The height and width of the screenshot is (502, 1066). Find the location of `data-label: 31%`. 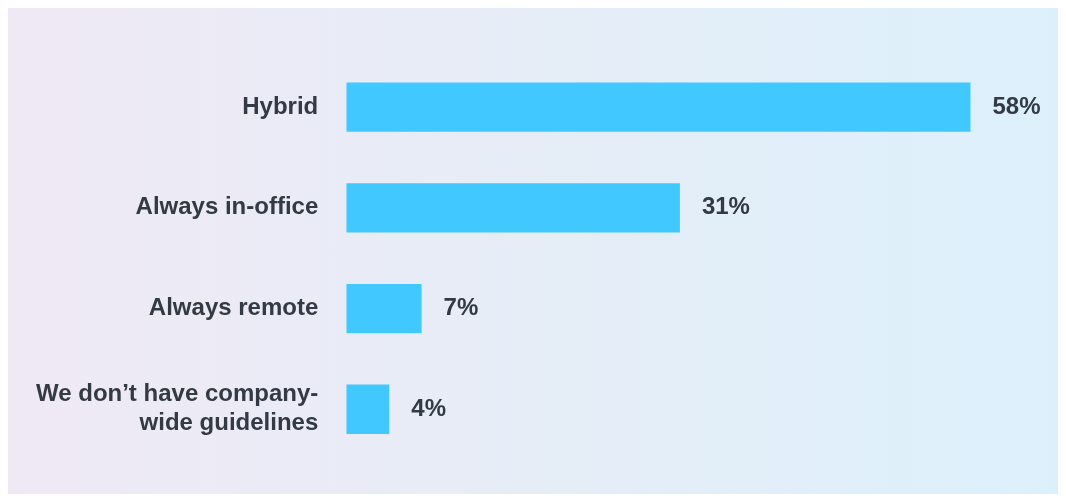

data-label: 31% is located at coordinates (725, 206).